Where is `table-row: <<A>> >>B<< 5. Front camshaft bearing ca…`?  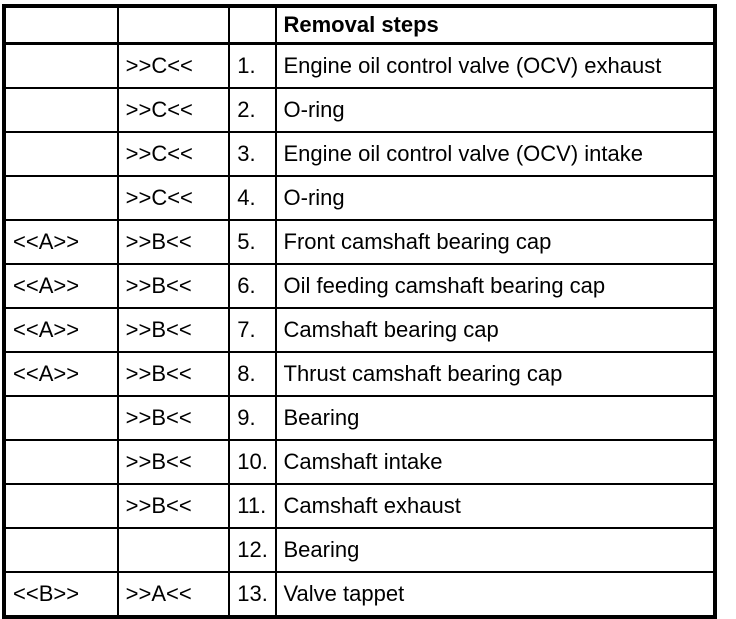
table-row: <<A>> >>B<< 5. Front camshaft bearing ca… is located at coordinates (359, 242).